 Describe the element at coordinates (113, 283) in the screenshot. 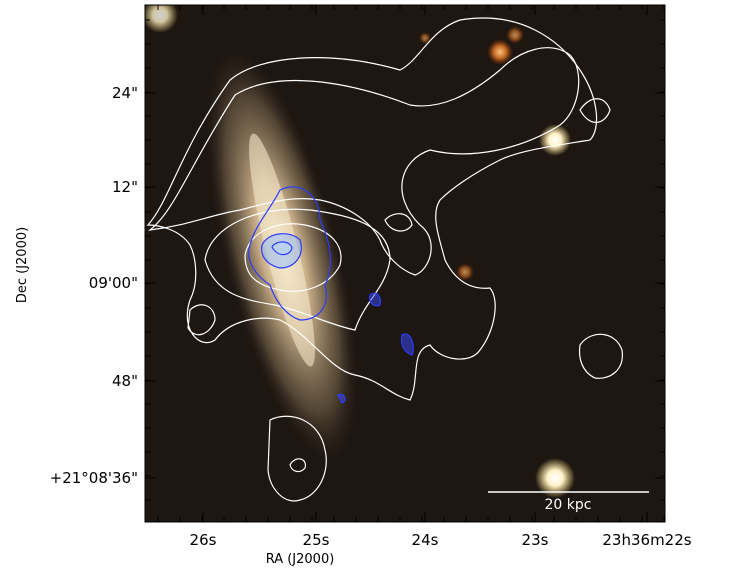

I see `y-tick-label: 09'00"` at that location.